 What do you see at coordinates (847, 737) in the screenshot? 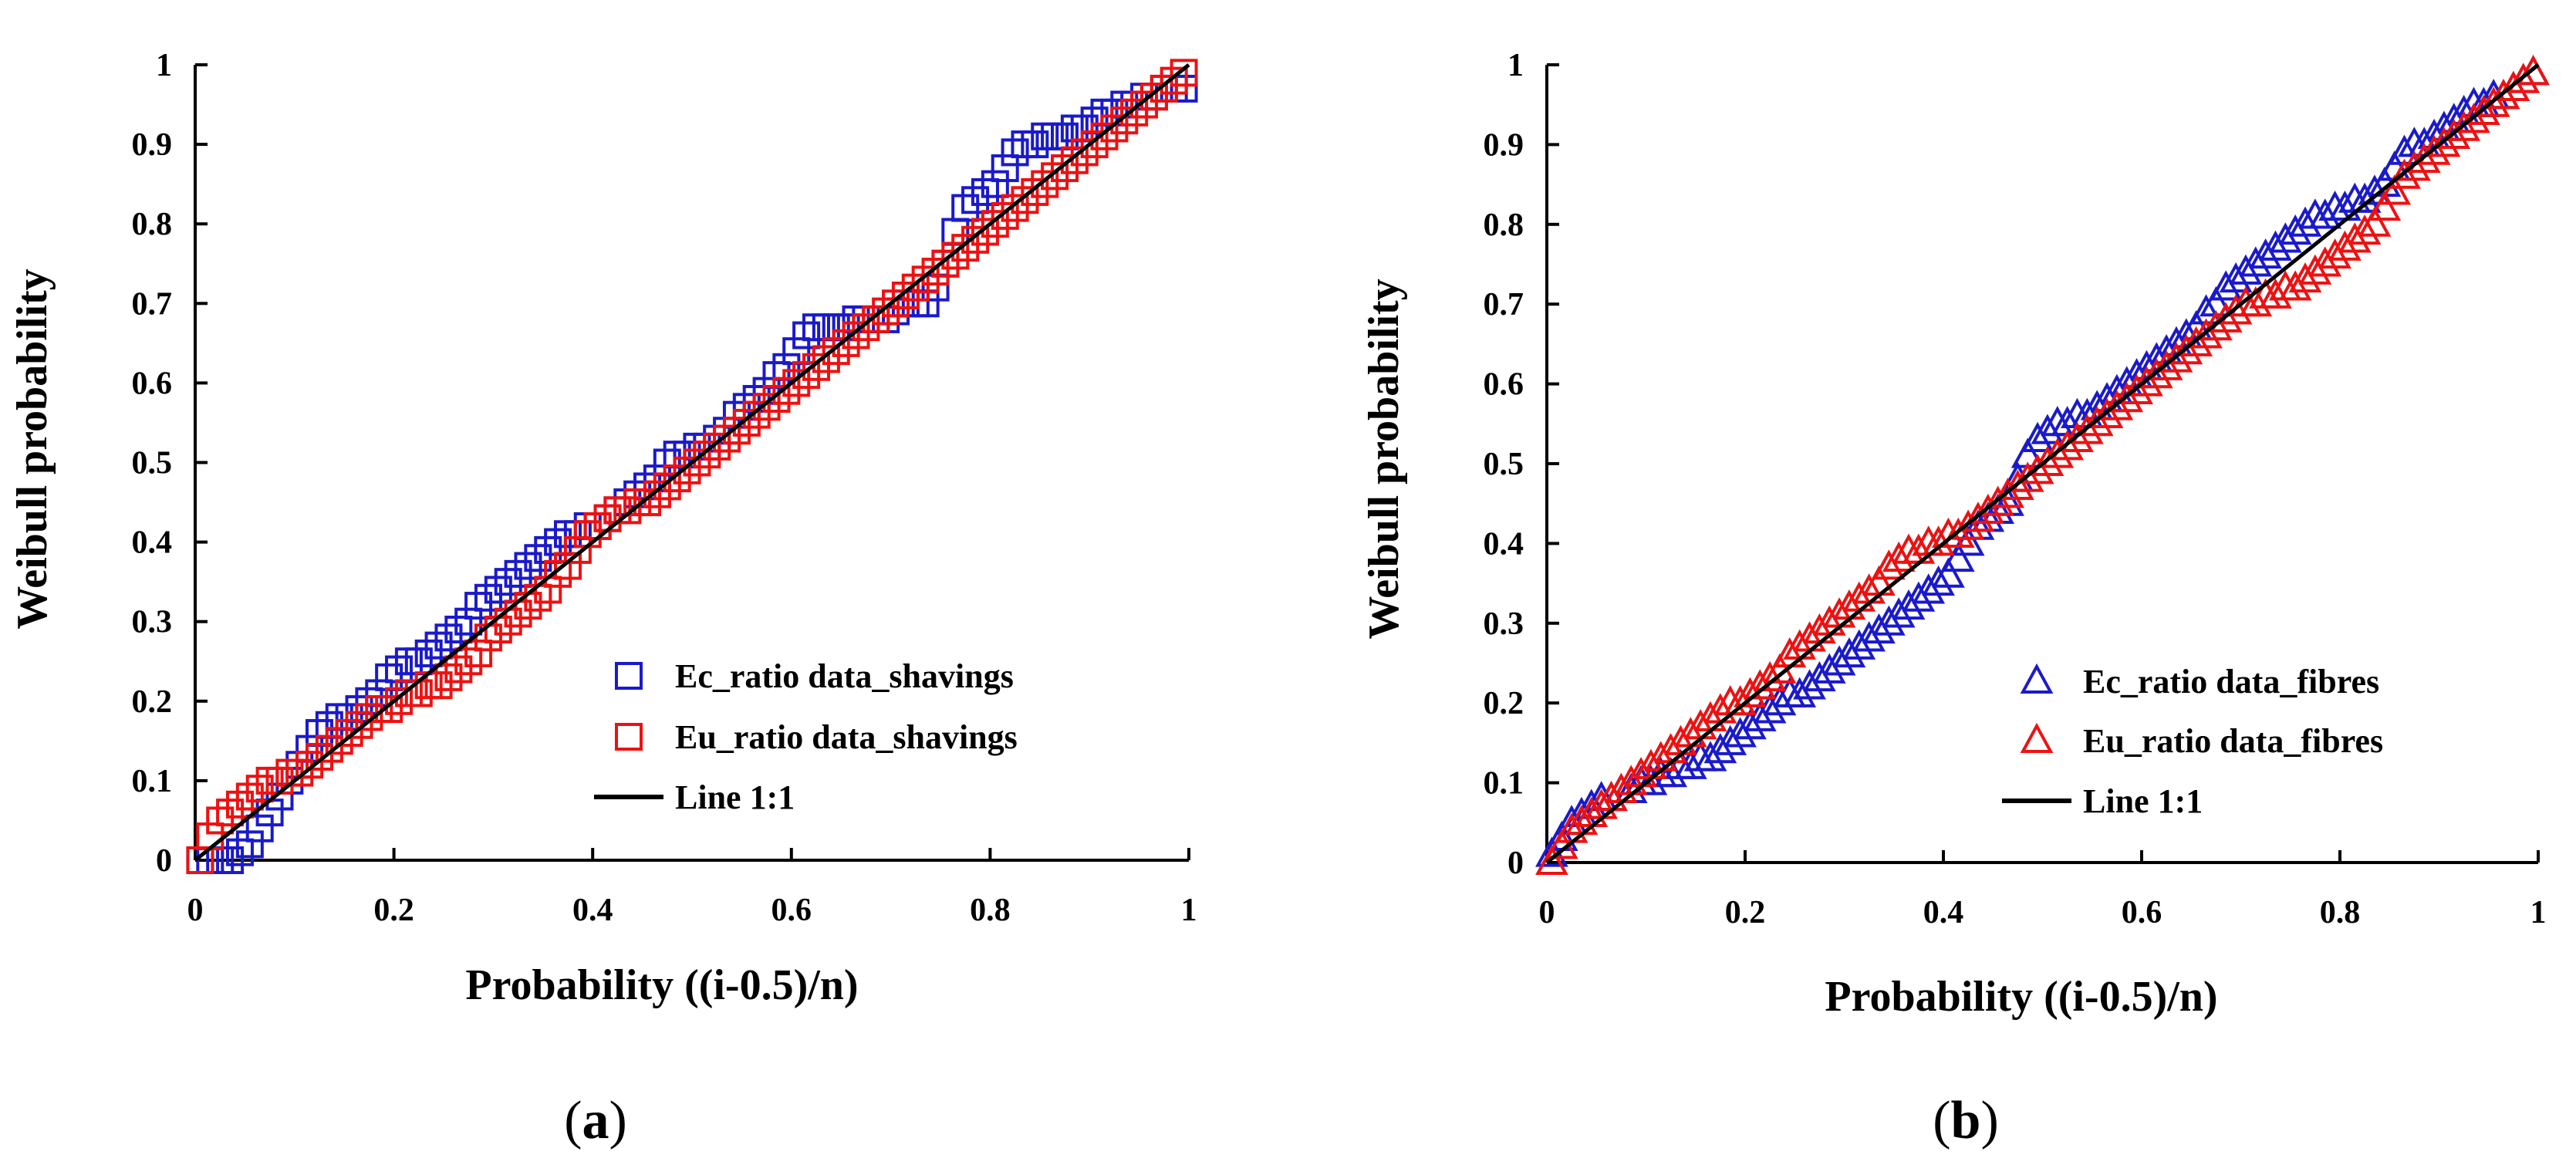
I see `legend-label: Eu_ratio data_shavings` at bounding box center [847, 737].